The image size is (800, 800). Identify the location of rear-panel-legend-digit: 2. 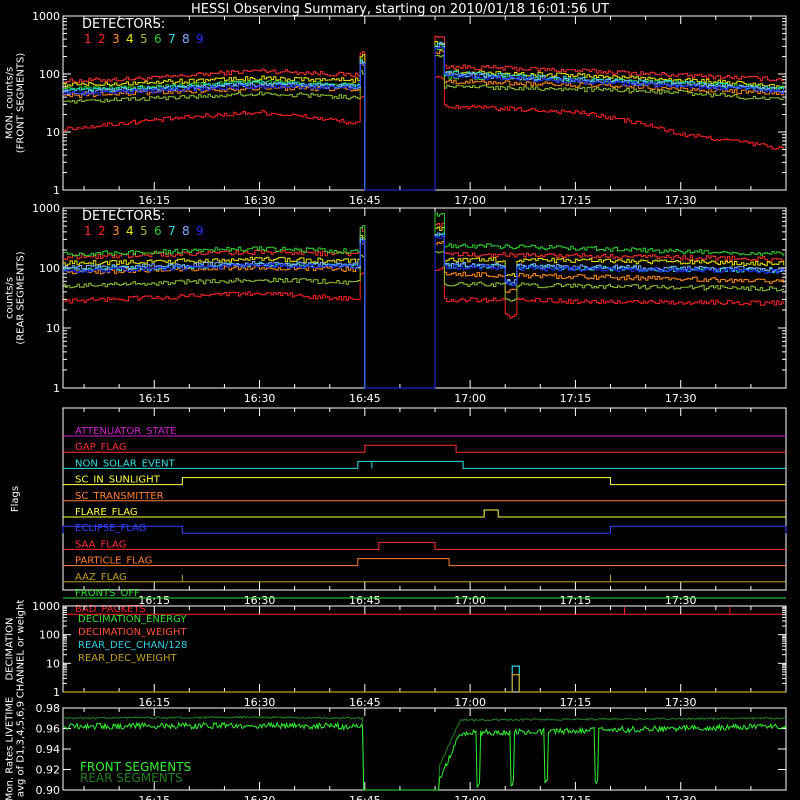
(102, 231).